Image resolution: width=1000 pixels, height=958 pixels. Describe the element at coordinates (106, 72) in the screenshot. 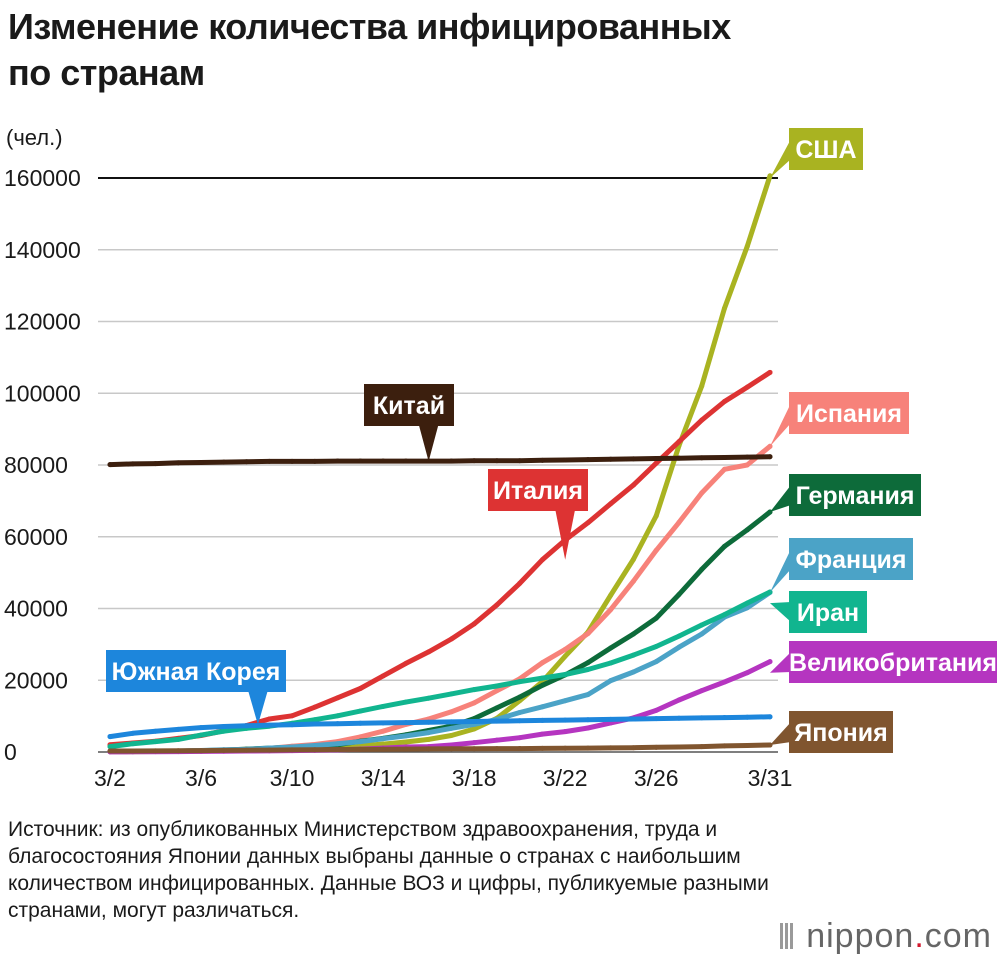

I see `chart-title-line-2: по странам` at that location.